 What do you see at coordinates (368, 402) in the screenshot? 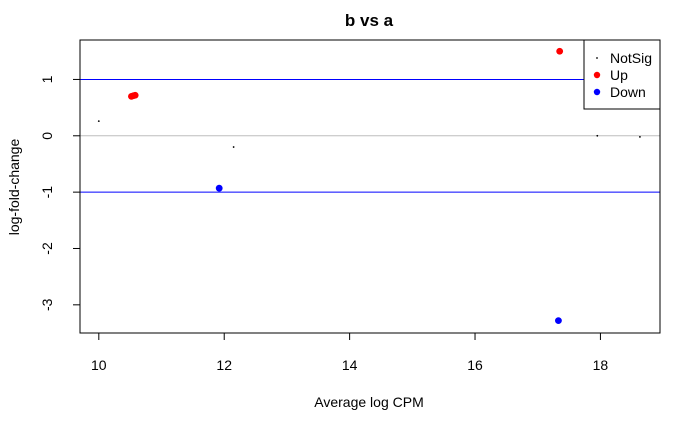
I see `x-axis-label: Average log CPM` at bounding box center [368, 402].